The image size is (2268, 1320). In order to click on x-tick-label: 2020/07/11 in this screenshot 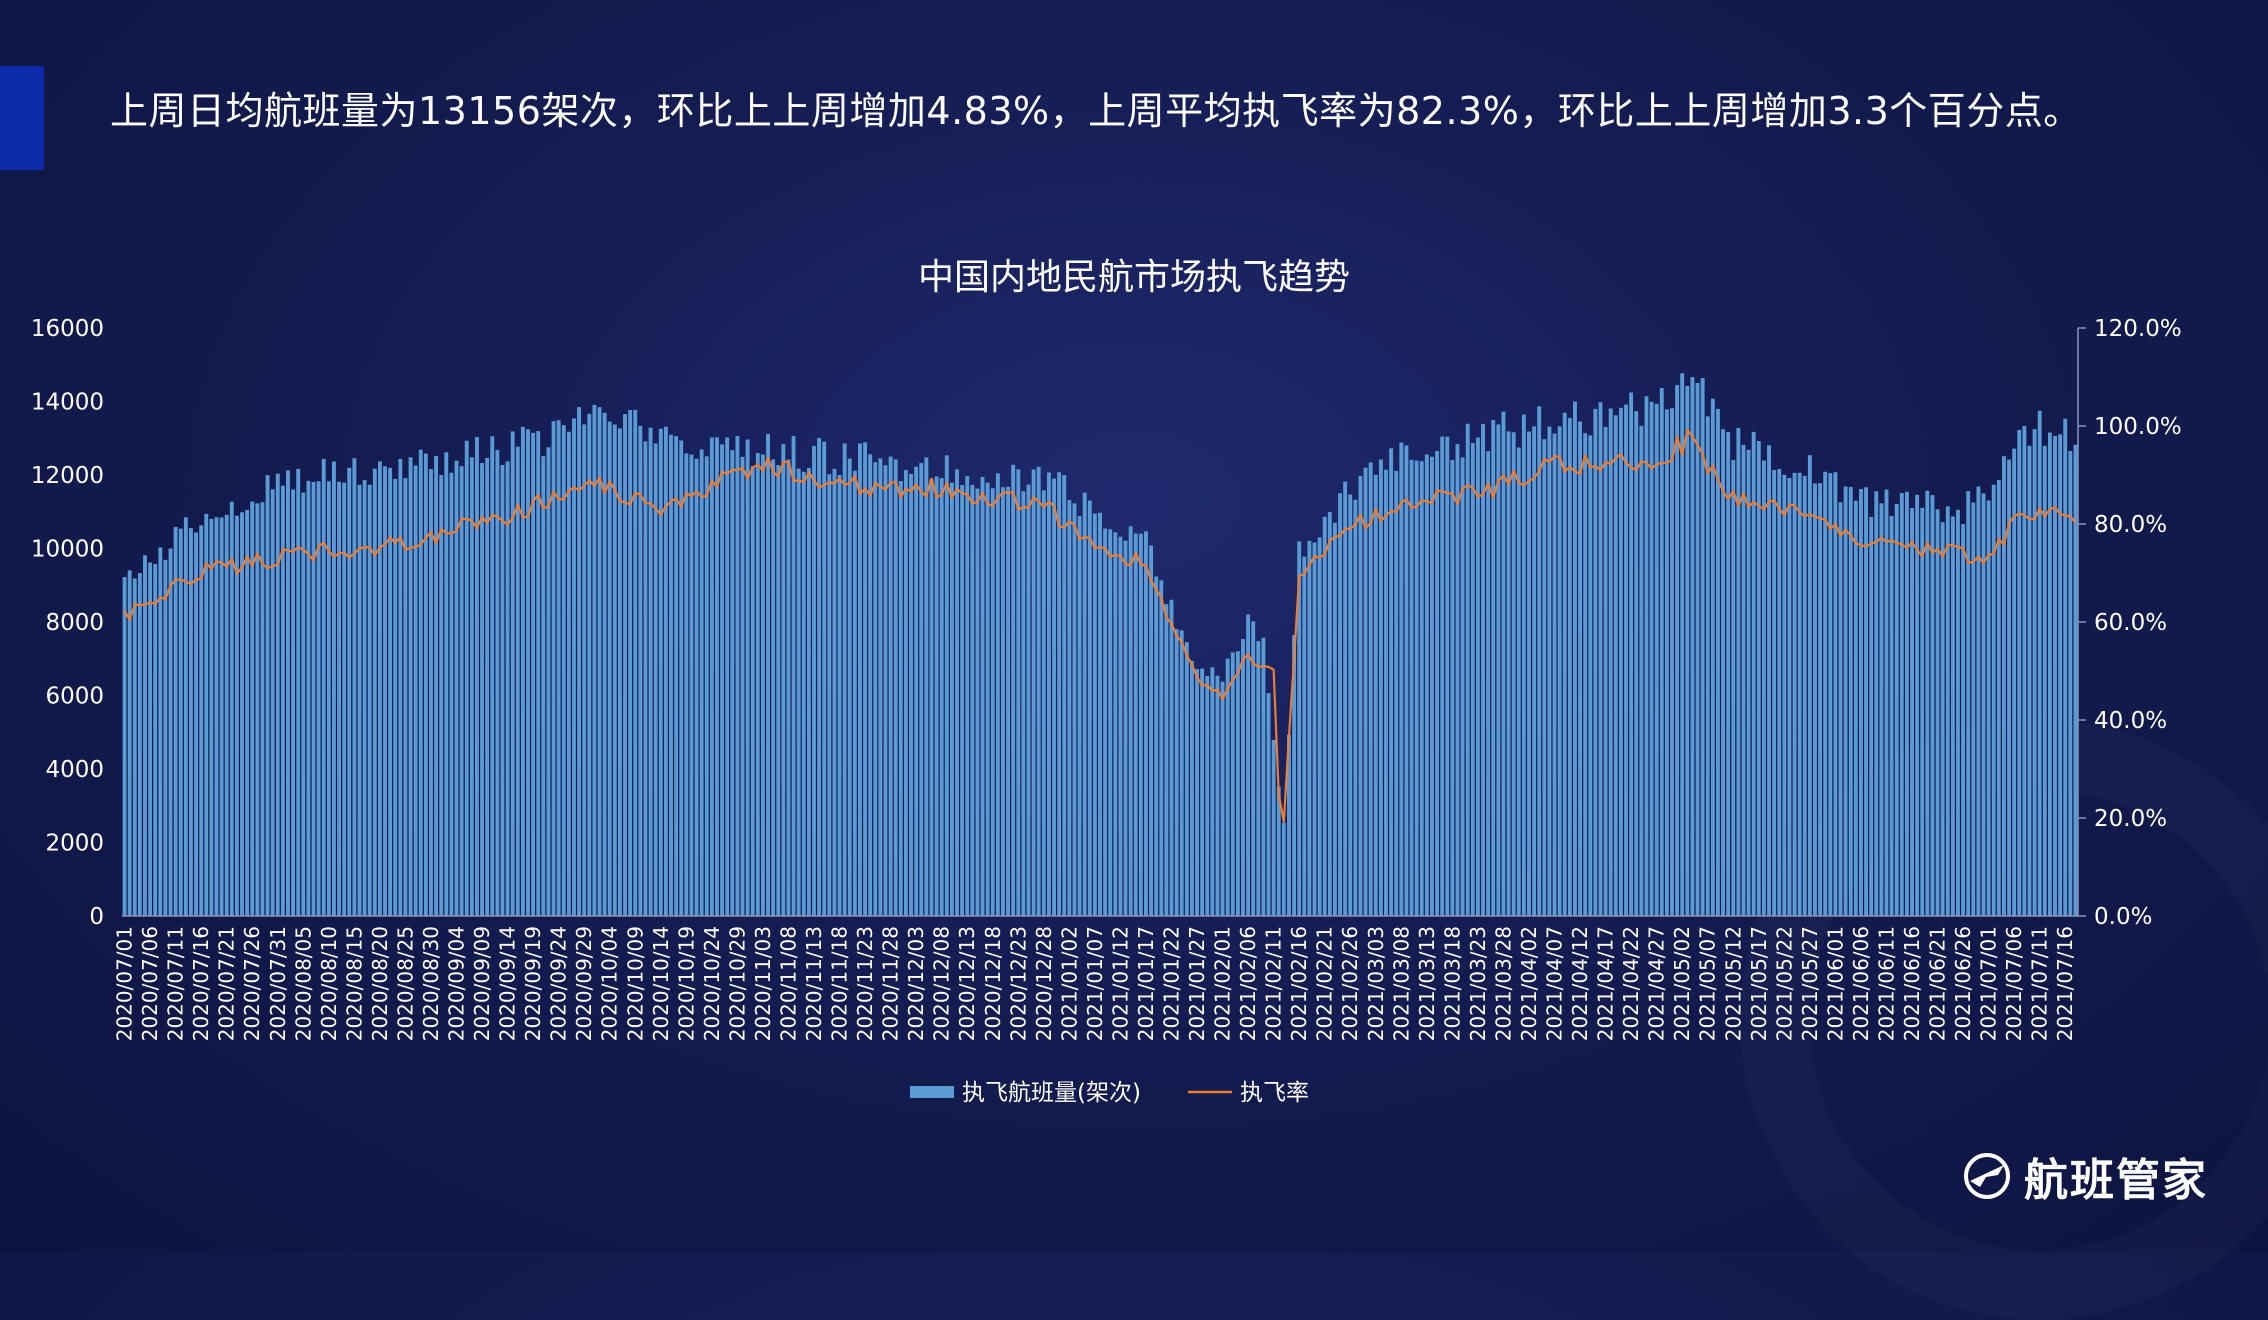, I will do `click(176, 983)`.